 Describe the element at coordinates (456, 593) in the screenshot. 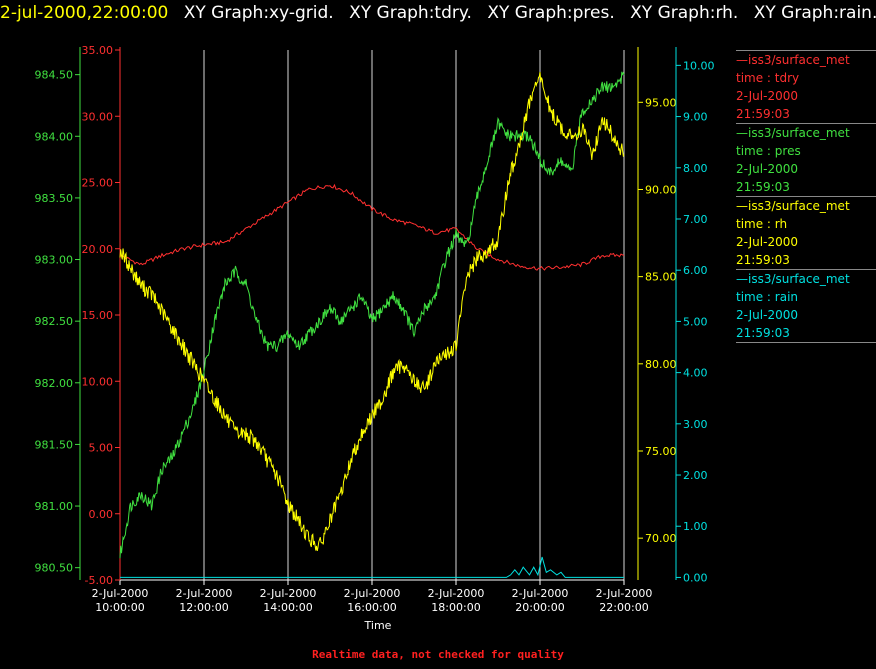

I see `x-tick-label-date-4: 2-Jul-2000` at that location.